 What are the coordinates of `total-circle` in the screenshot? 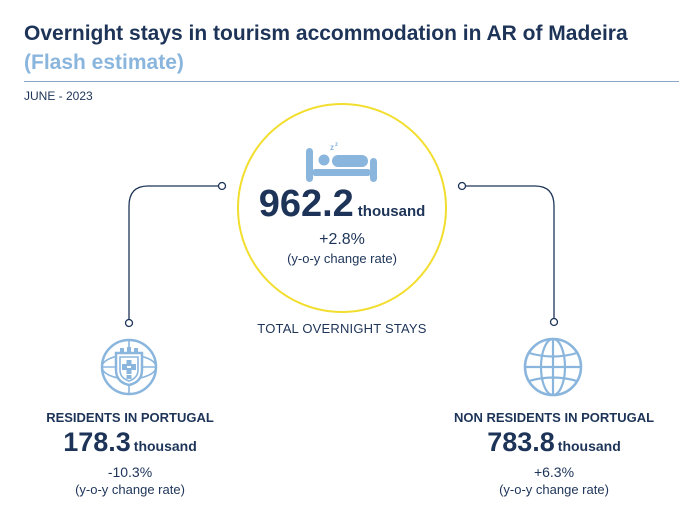 It's located at (342, 208).